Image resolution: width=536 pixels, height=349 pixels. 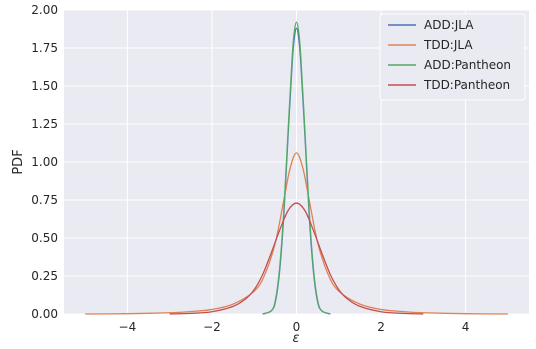 I want to click on y-tick-label: 1.25, so click(x=44, y=124).